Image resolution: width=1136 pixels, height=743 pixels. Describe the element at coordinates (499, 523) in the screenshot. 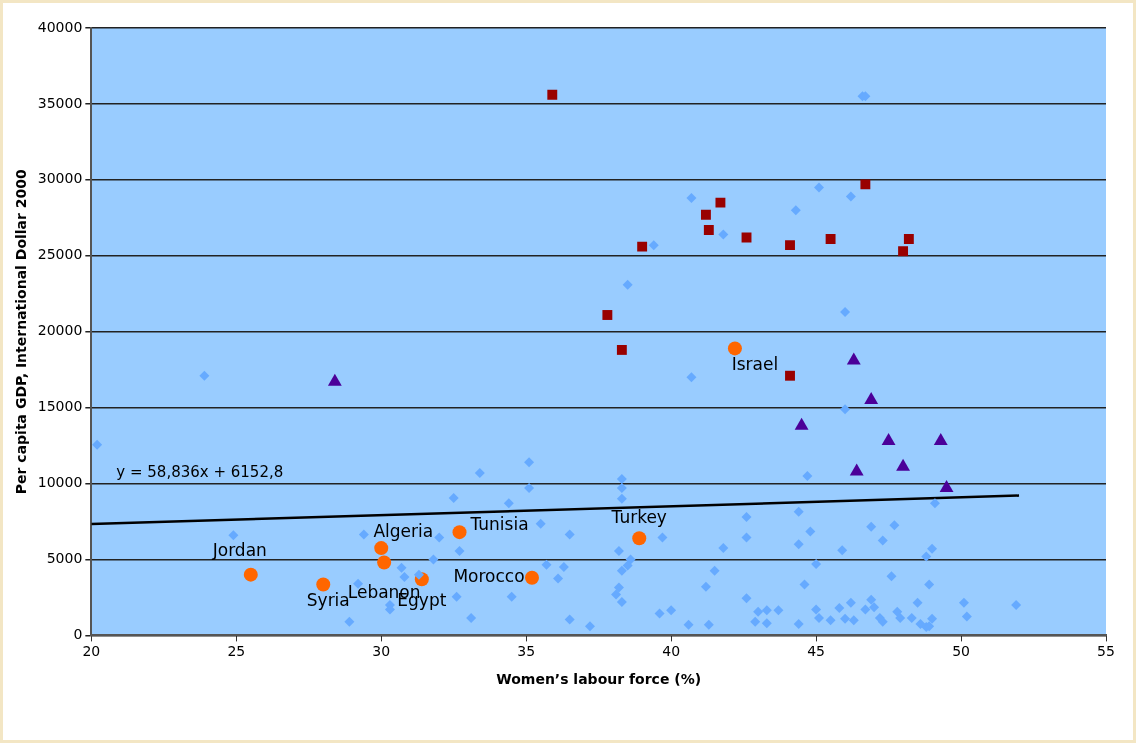

I see `annotation: Tunisia` at that location.